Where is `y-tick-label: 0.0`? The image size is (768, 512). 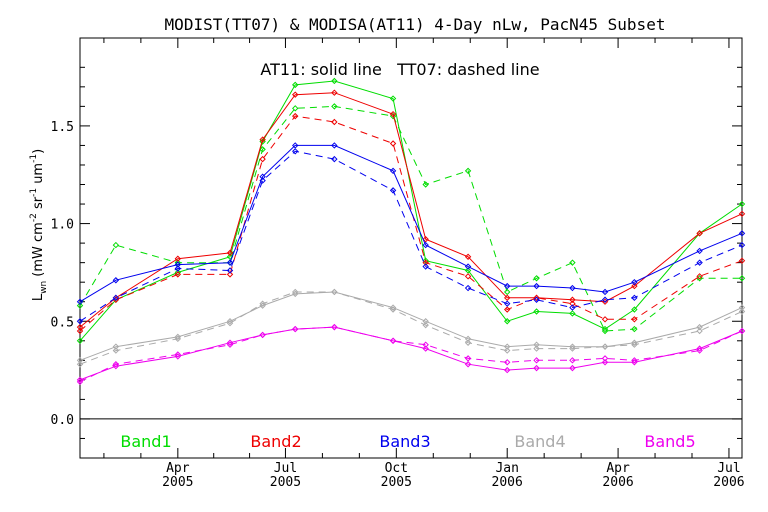 y-tick-label: 0.0 is located at coordinates (62, 420).